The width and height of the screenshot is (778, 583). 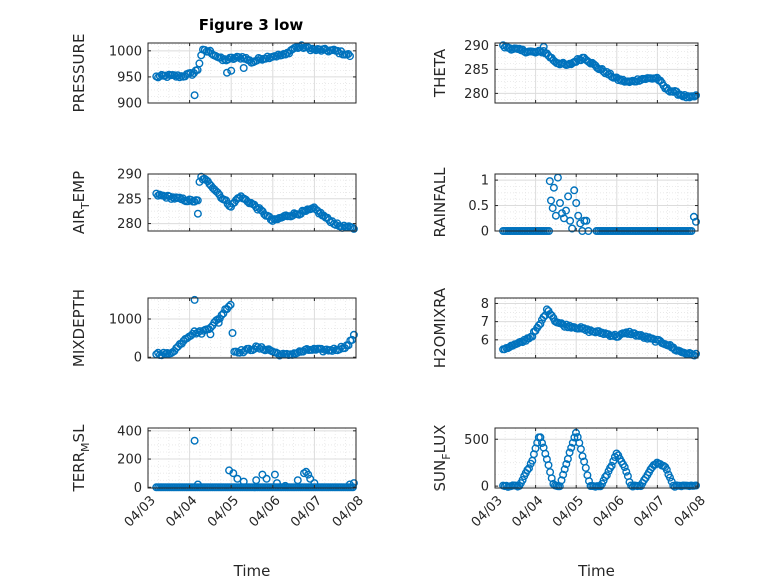 I want to click on y-axis-label: H2OMIXRA, so click(x=440, y=327).